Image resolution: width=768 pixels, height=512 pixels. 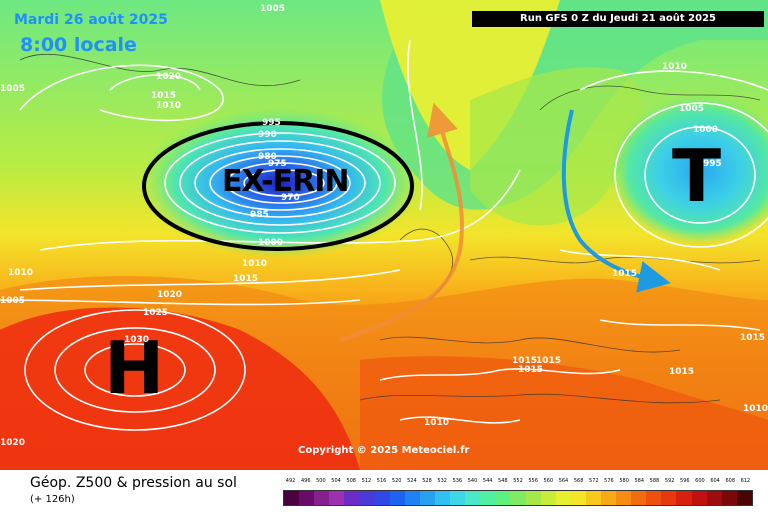 I want to click on scale-tick-label: 496, so click(x=305, y=481).